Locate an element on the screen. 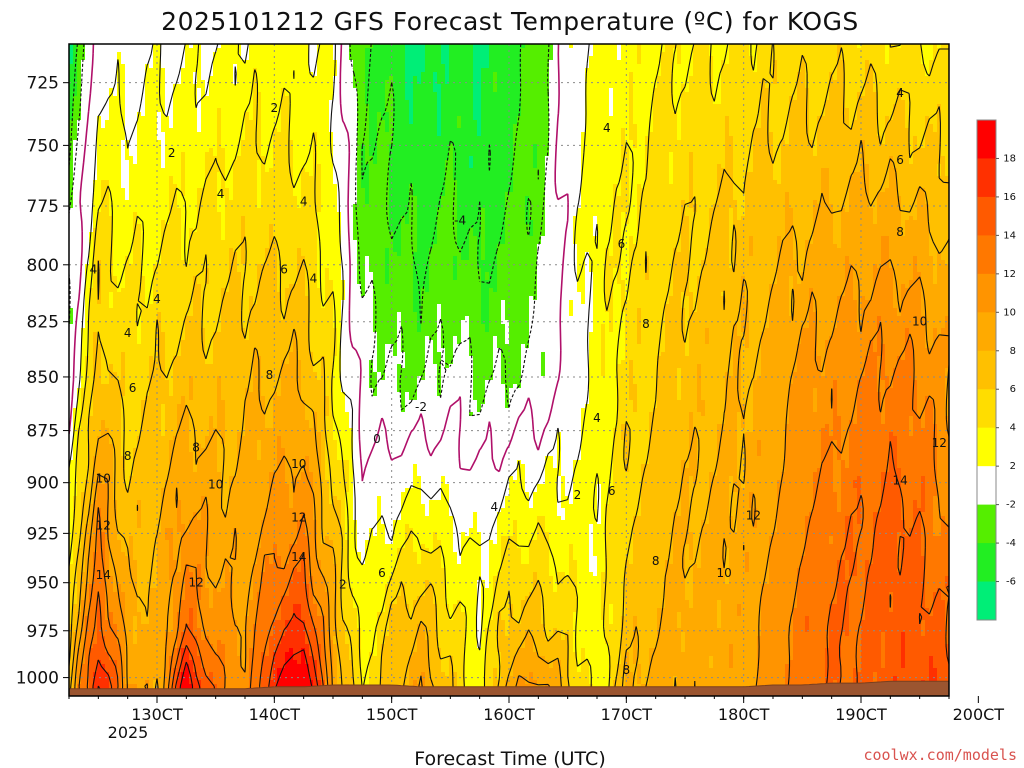 This screenshot has width=1024, height=768. contour-label: 14 is located at coordinates (298, 557).